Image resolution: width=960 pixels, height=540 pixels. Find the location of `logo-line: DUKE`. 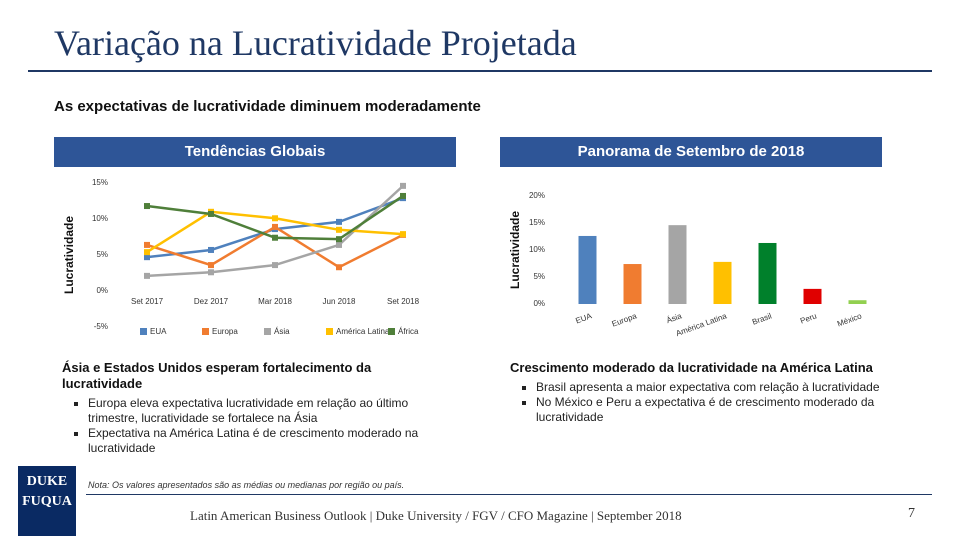

logo-line: DUKE is located at coordinates (47, 481).